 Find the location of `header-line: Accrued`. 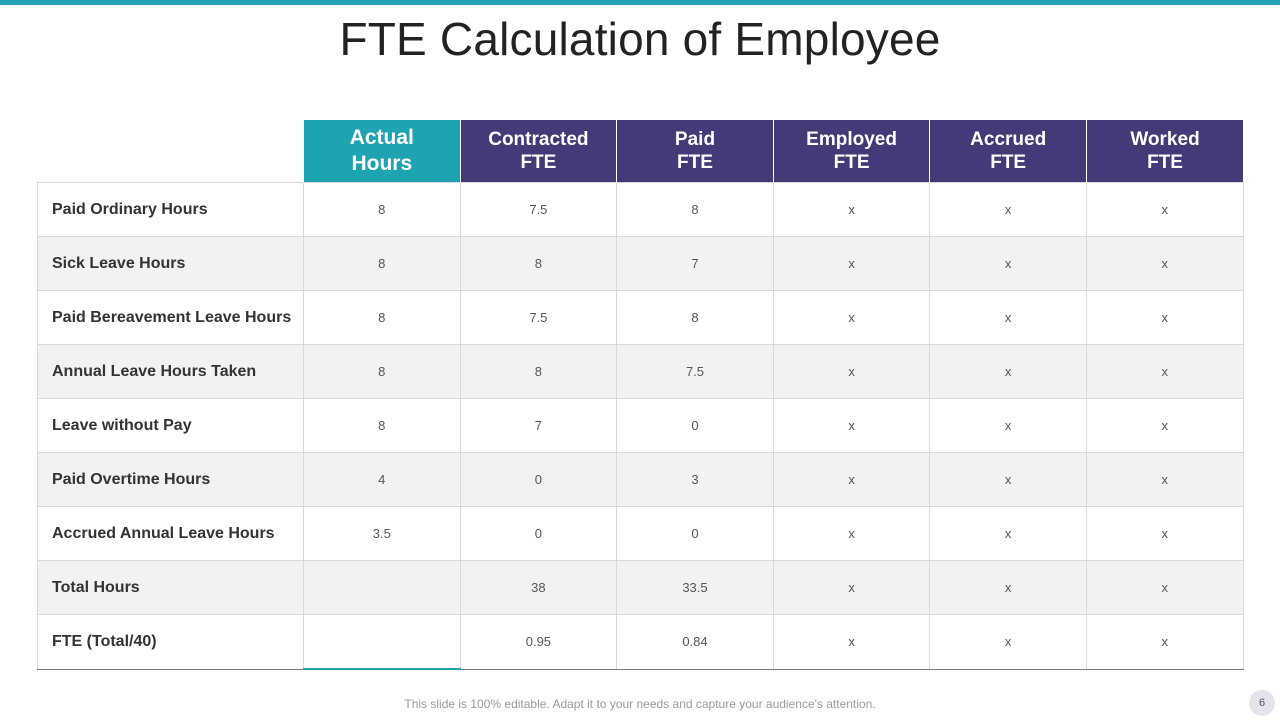

header-line: Accrued is located at coordinates (1008, 139).